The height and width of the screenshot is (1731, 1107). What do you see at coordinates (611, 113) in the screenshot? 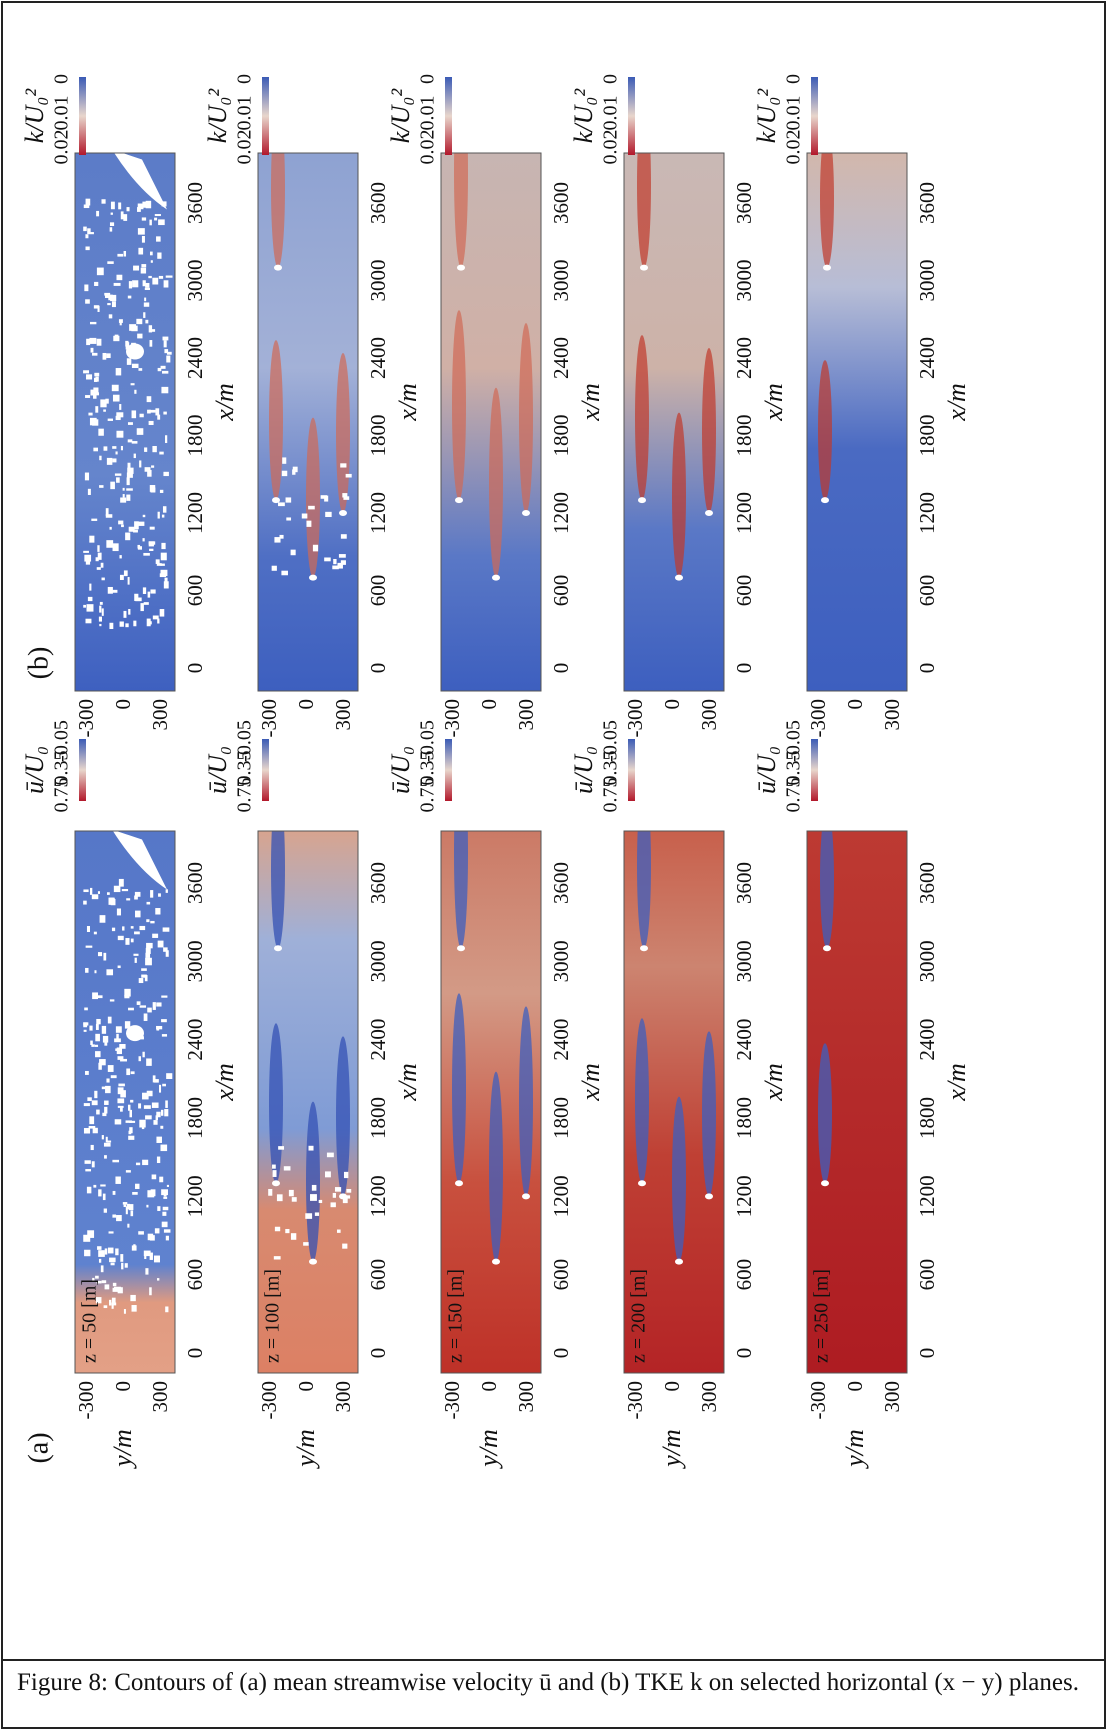
I see `colorbar-tick-label: 0.01` at bounding box center [611, 113].